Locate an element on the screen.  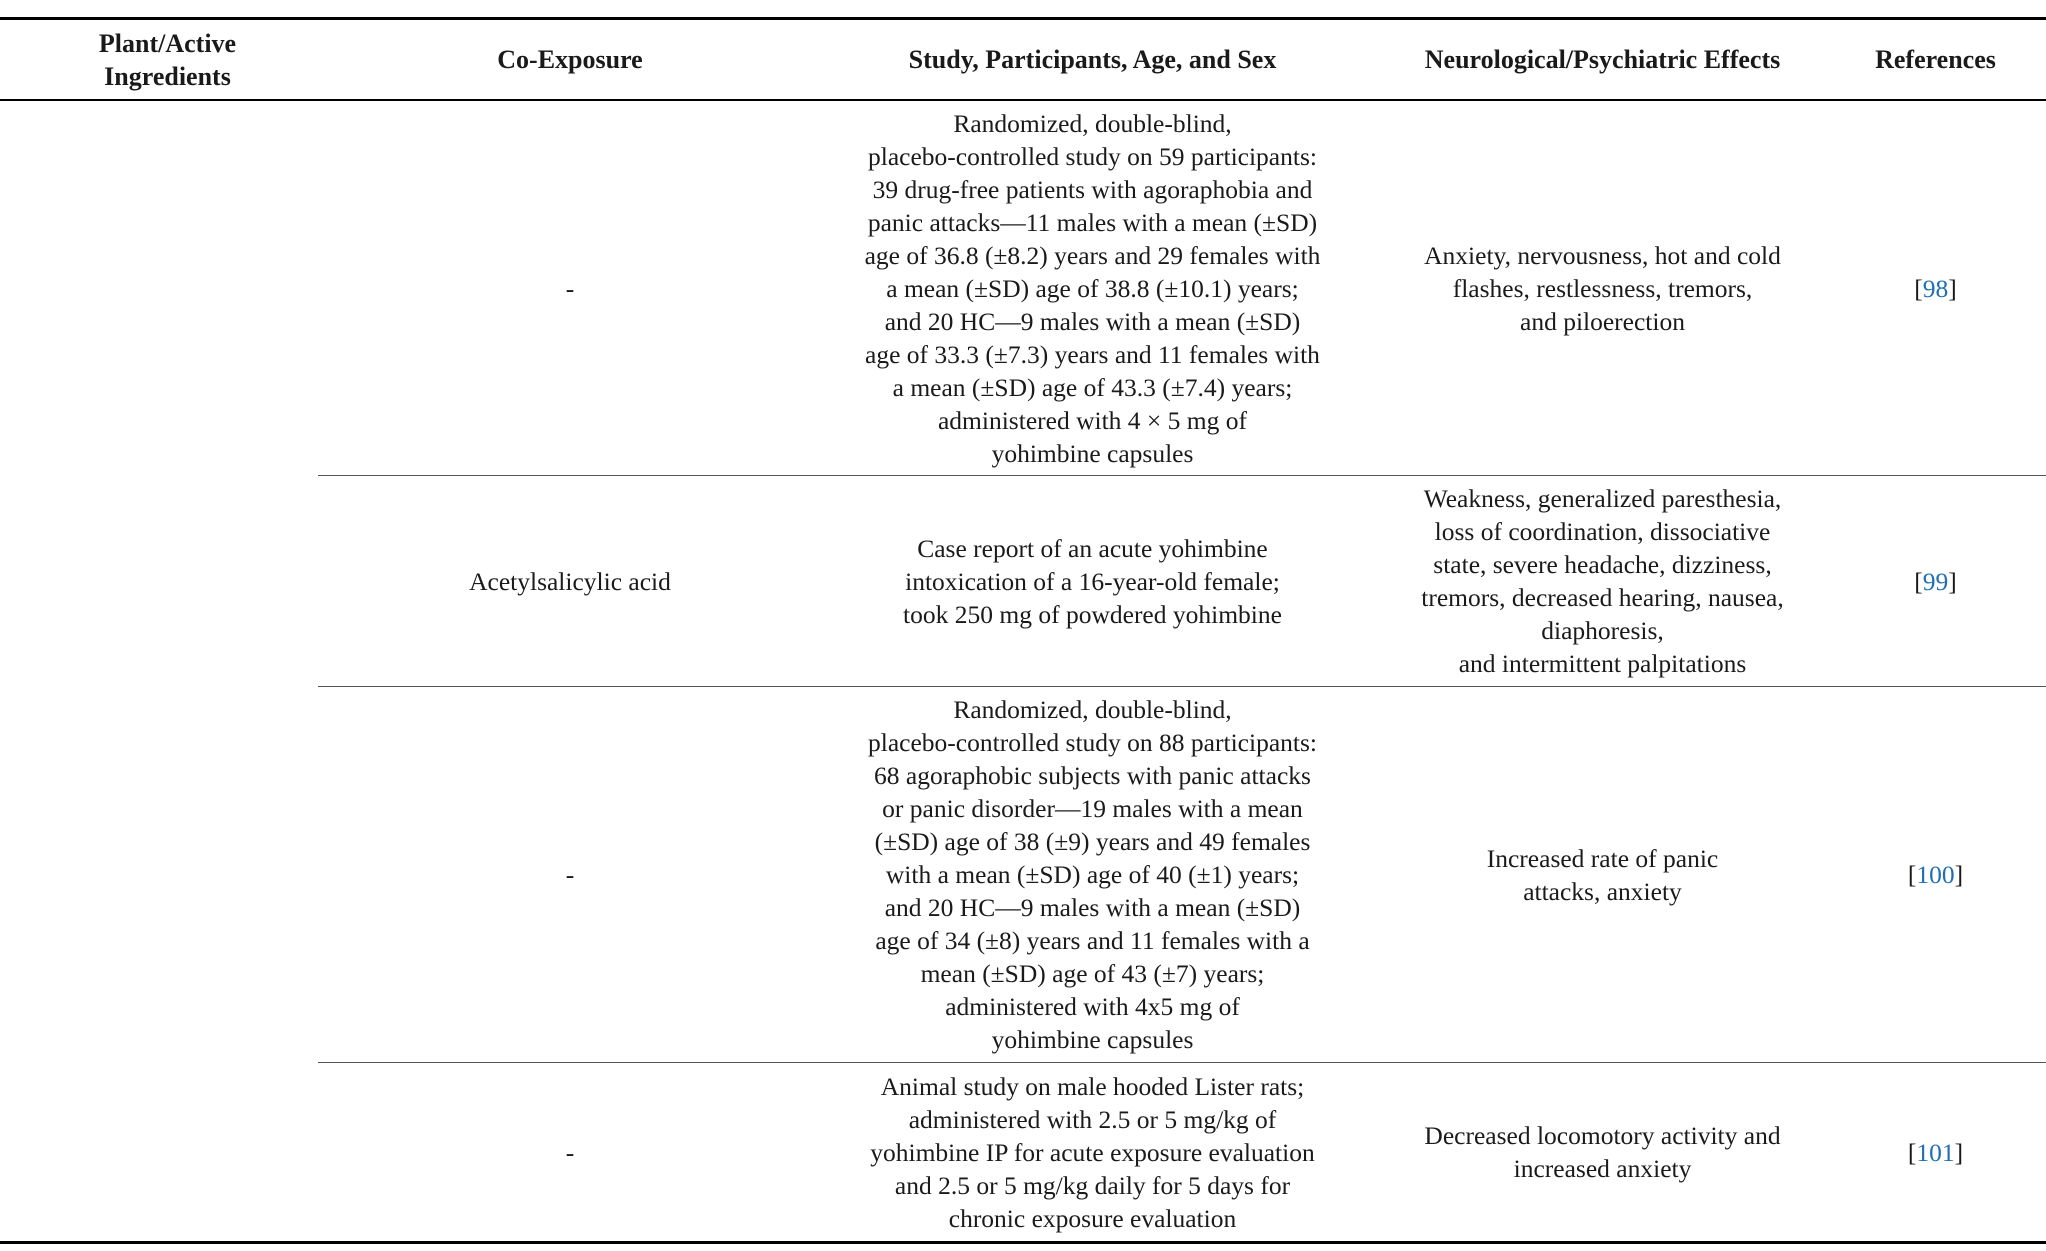
reference-link: 99 is located at coordinates (1935, 581).